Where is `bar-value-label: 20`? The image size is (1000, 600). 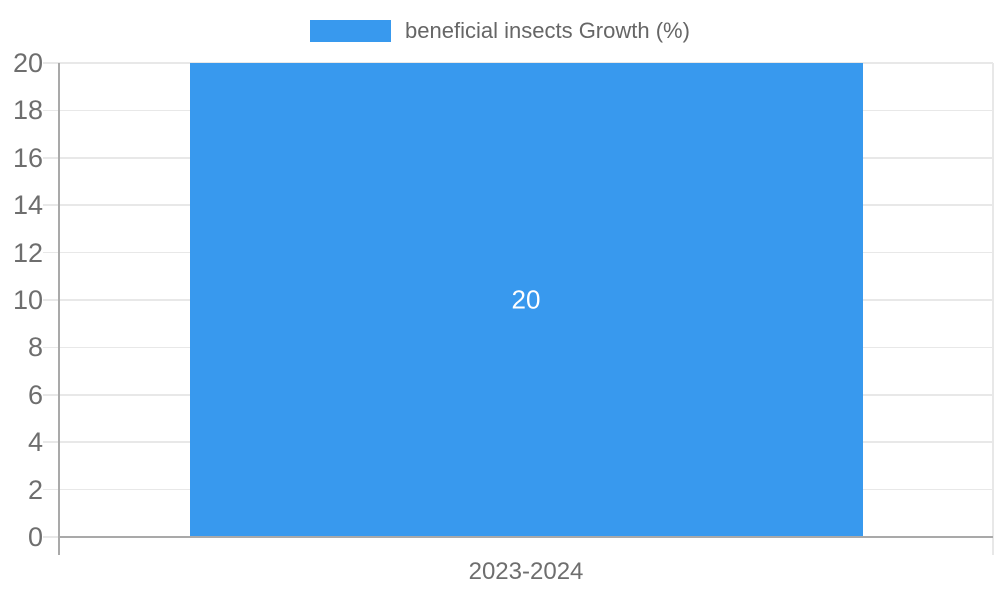 bar-value-label: 20 is located at coordinates (526, 299).